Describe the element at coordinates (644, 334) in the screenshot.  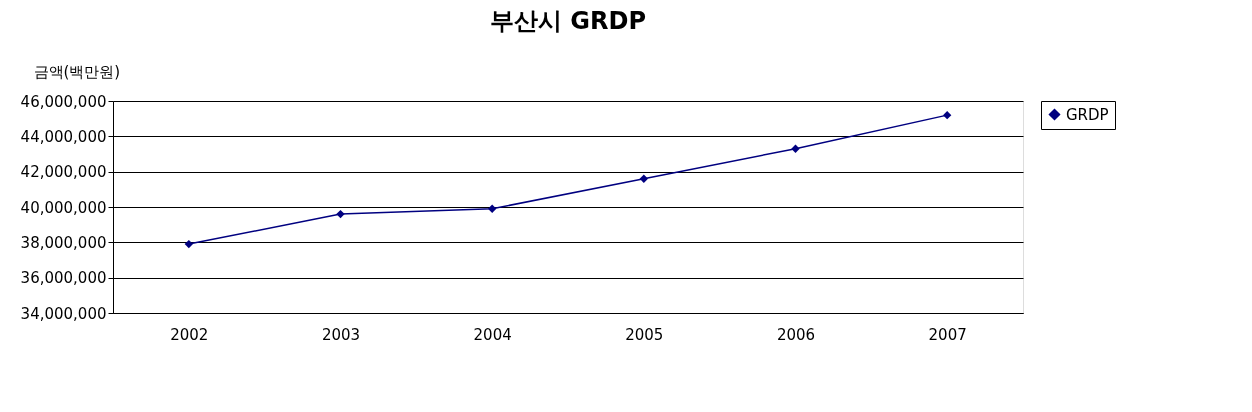
I see `x-tick-label: 2005` at that location.